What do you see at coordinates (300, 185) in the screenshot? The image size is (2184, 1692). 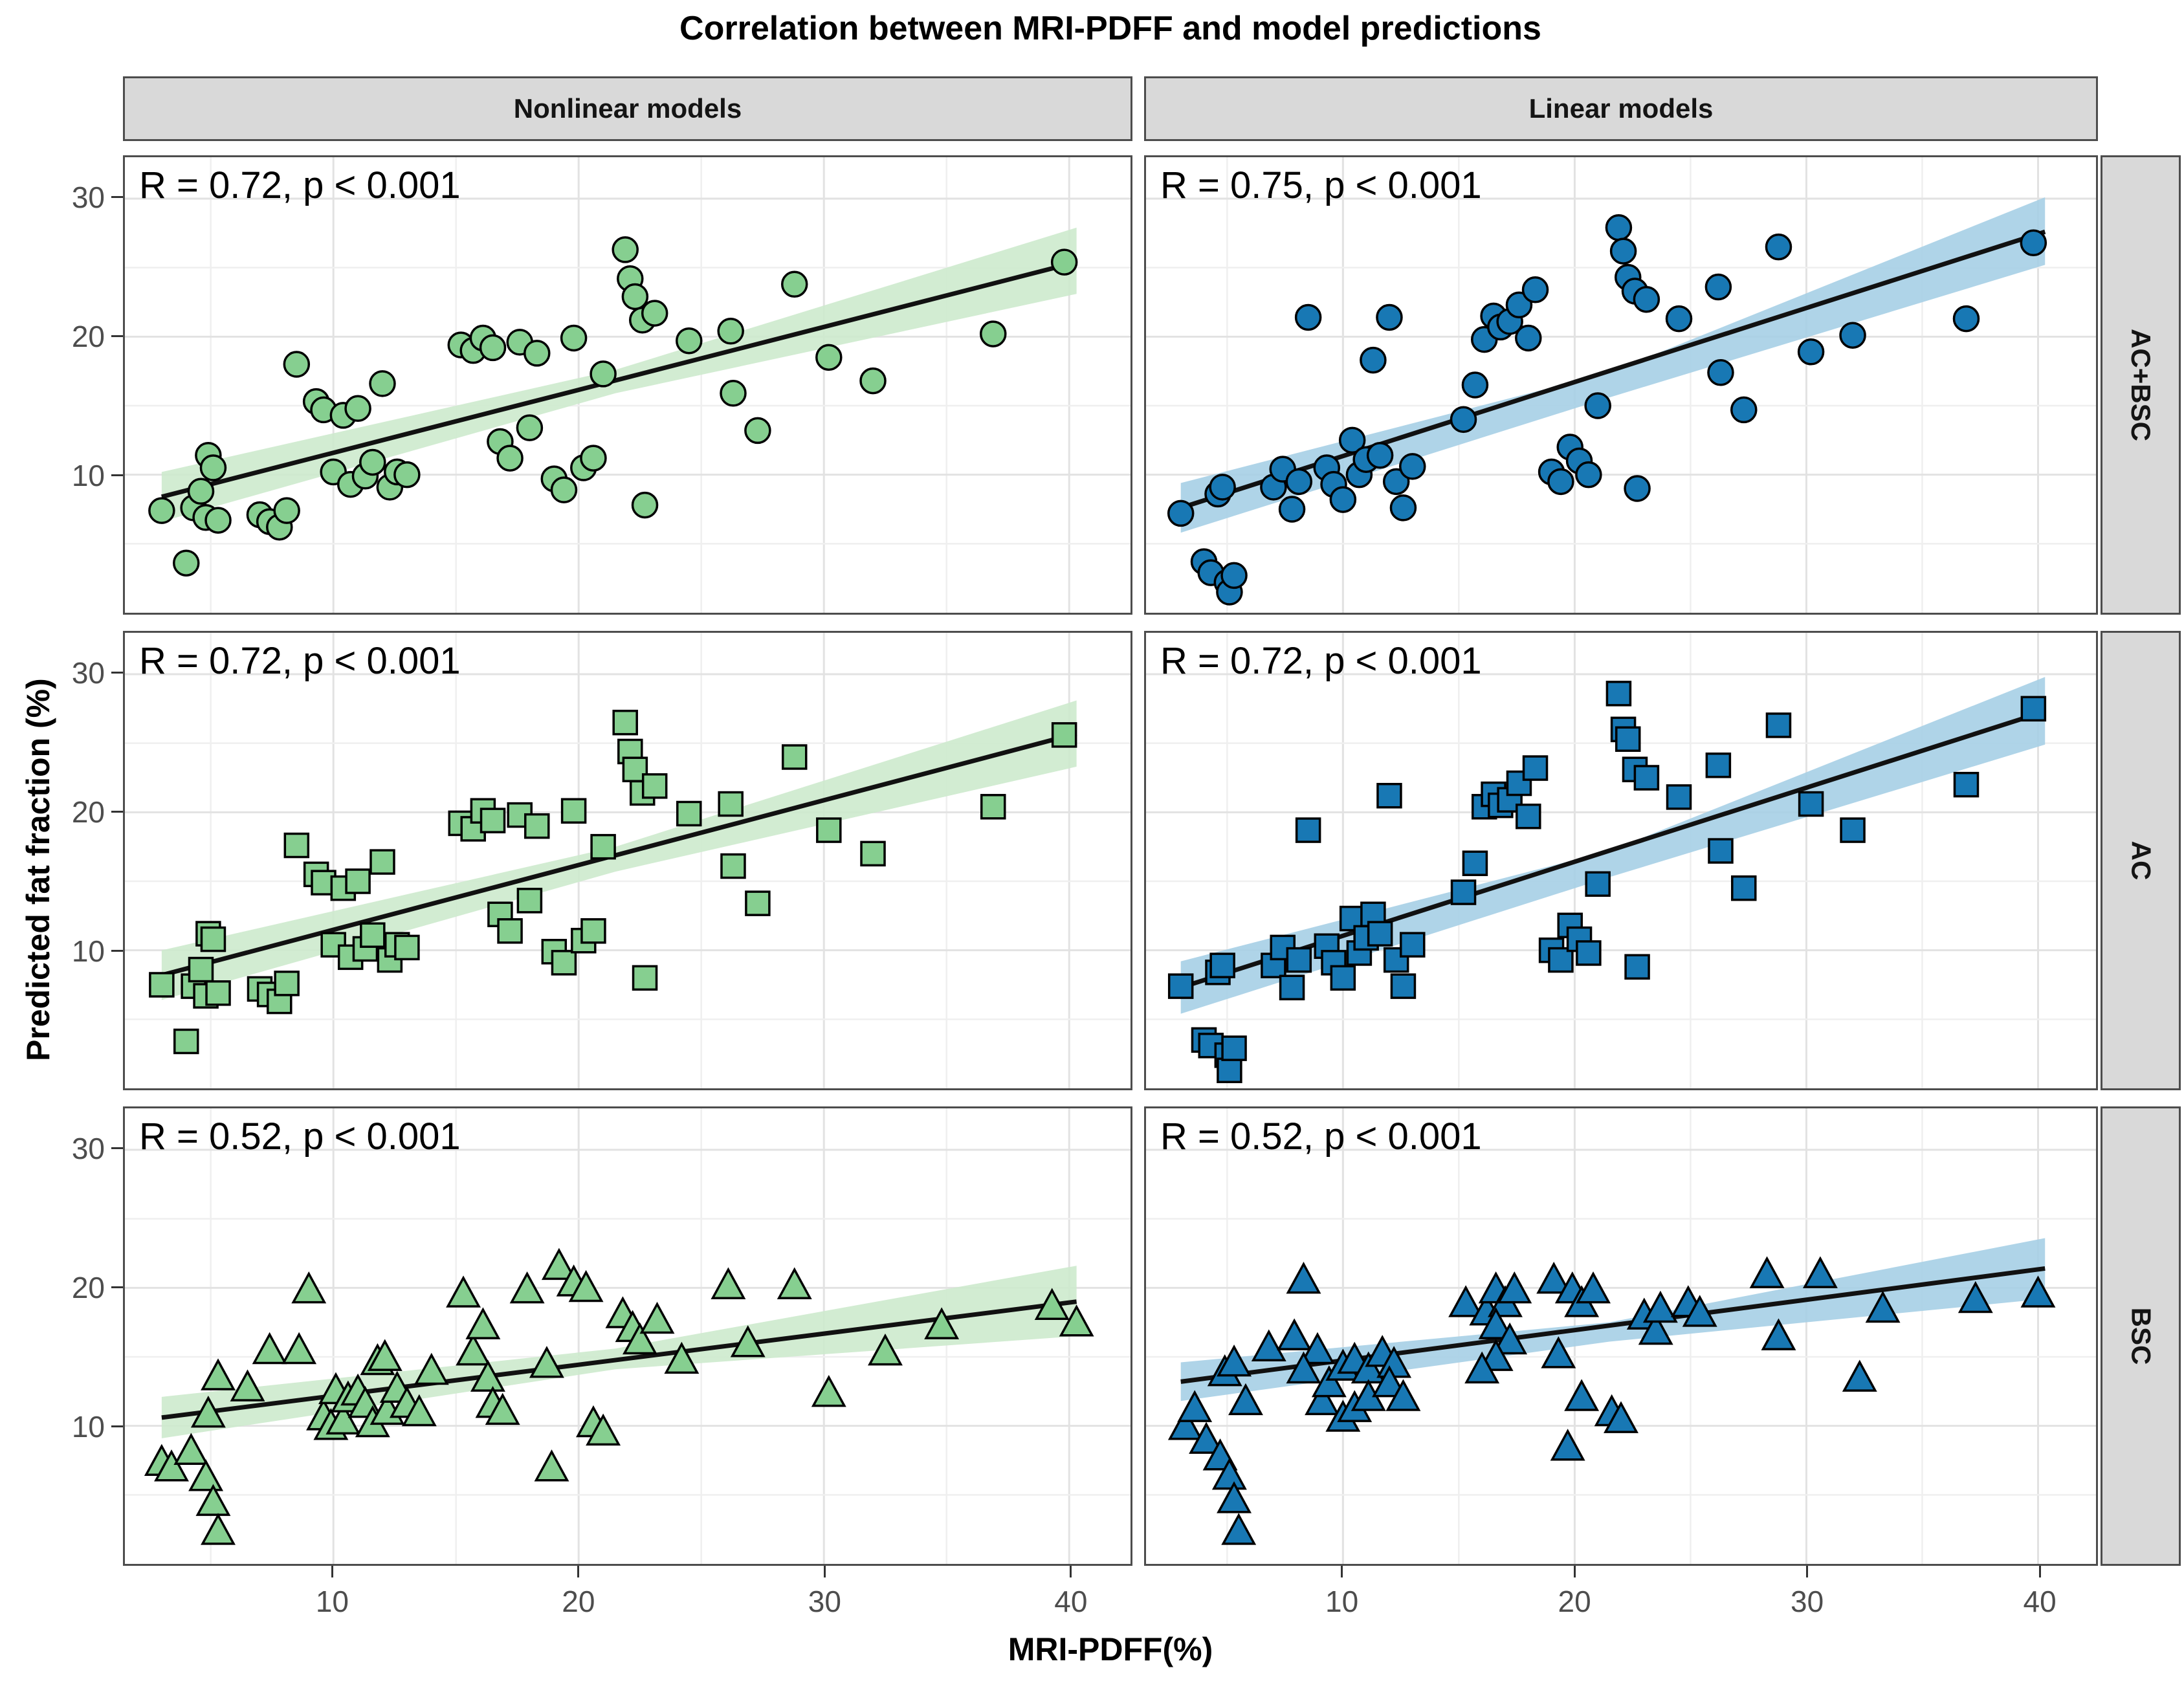 I see `correlation-annotation: R = 0.72, p < 0.001` at bounding box center [300, 185].